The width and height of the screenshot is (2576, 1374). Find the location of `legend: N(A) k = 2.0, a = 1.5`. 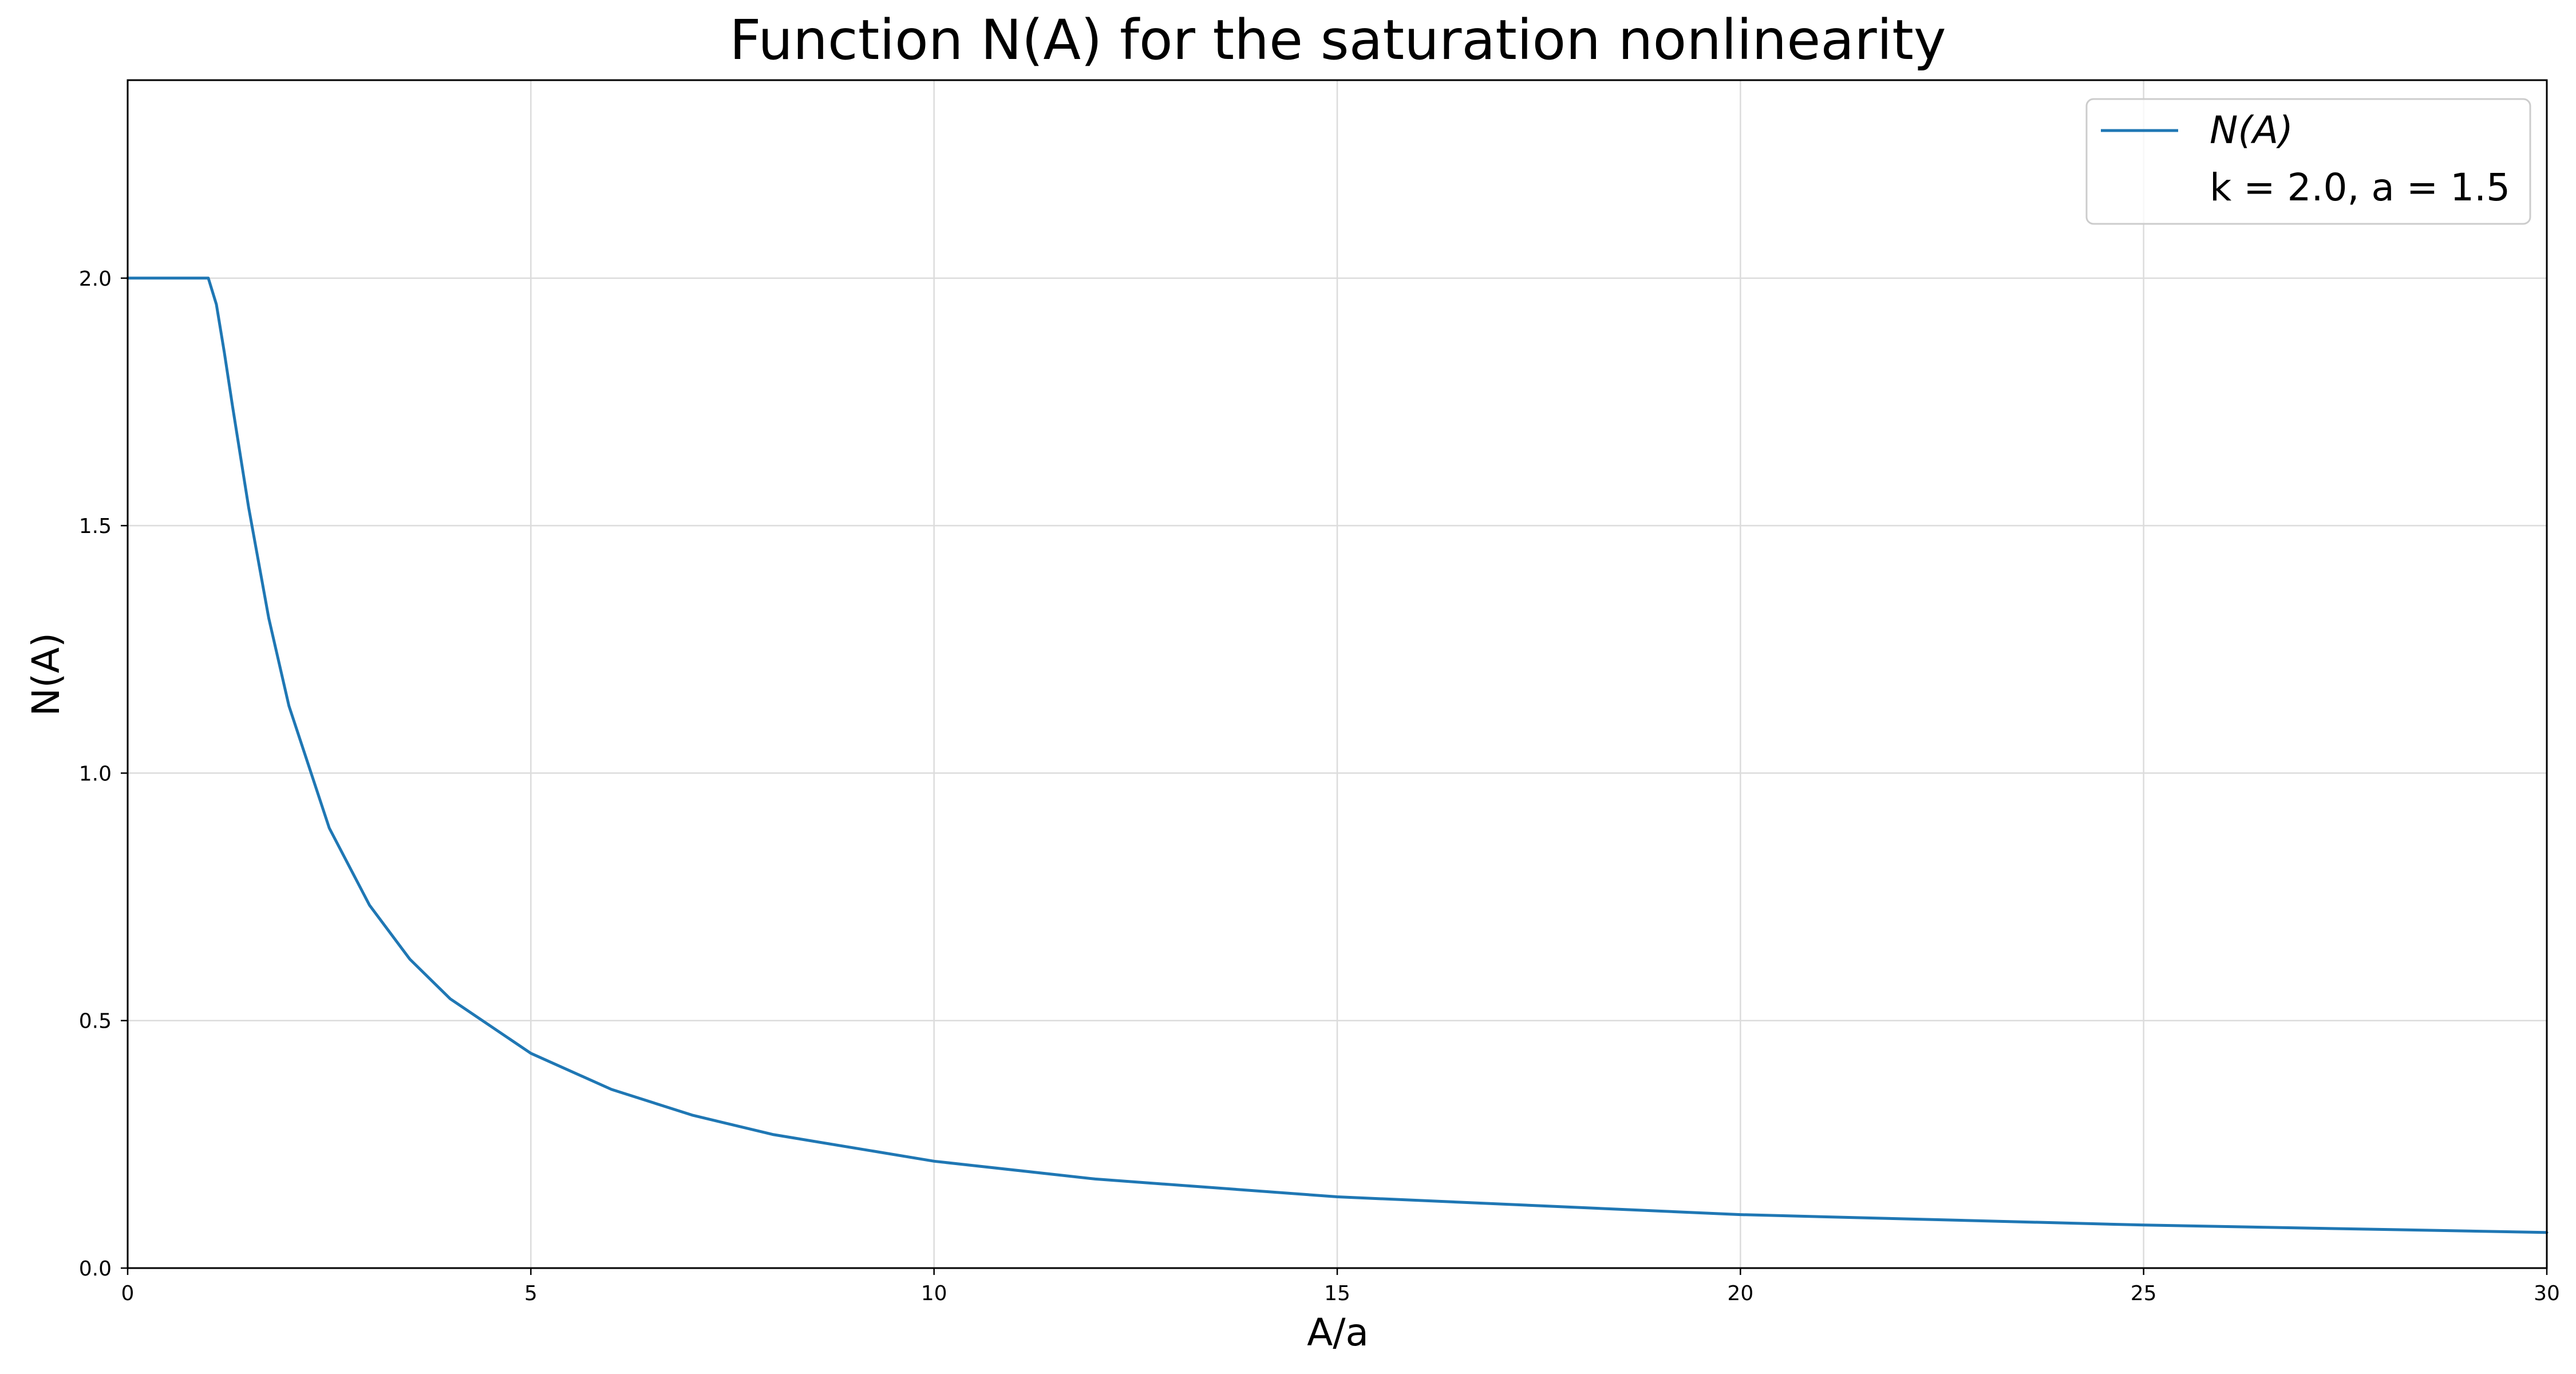

legend: N(A) k = 2.0, a = 1.5 is located at coordinates (2308, 161).